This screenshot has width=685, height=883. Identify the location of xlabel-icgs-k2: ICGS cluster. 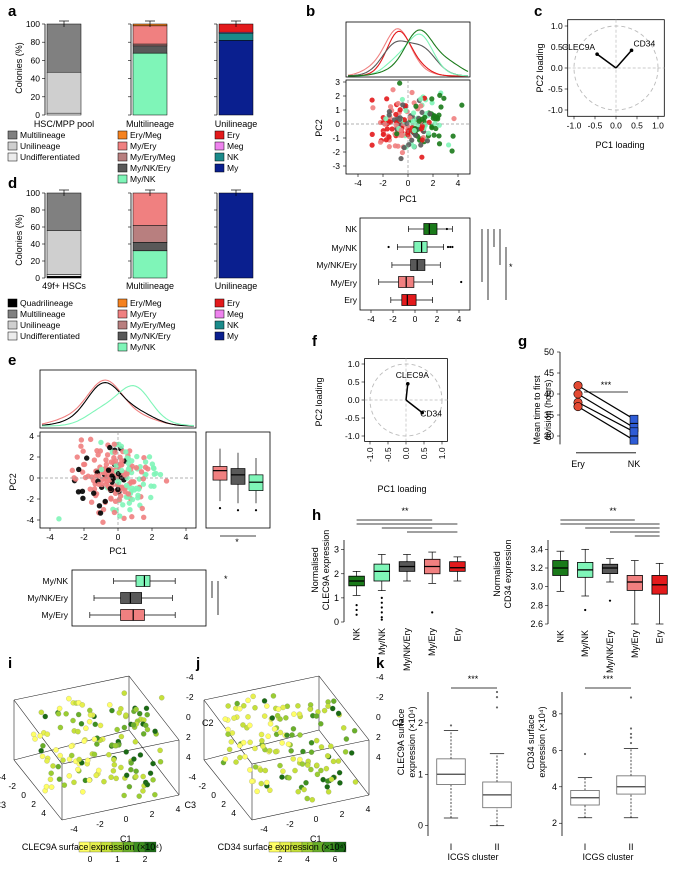
(607, 857).